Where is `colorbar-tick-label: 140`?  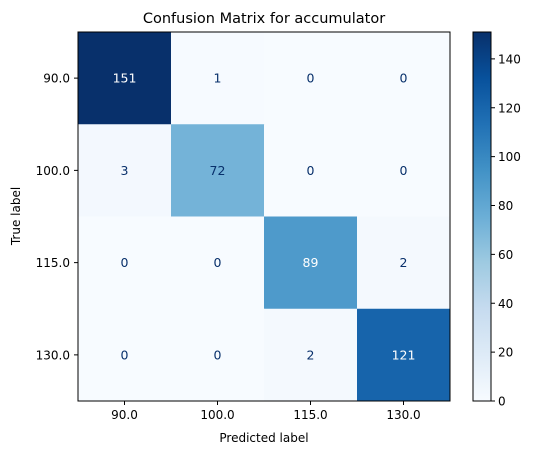 colorbar-tick-label: 140 is located at coordinates (509, 59).